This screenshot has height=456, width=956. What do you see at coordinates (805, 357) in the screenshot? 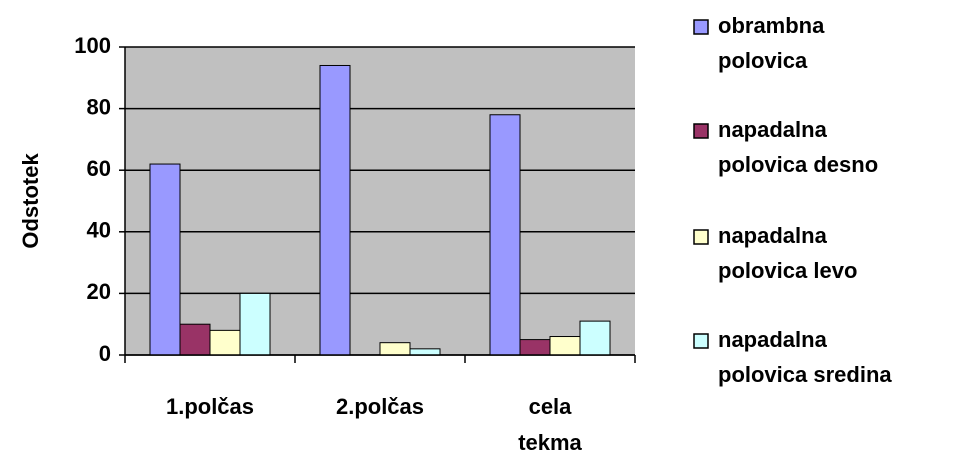
I see `legend-label: napadalna polovica sredina` at bounding box center [805, 357].